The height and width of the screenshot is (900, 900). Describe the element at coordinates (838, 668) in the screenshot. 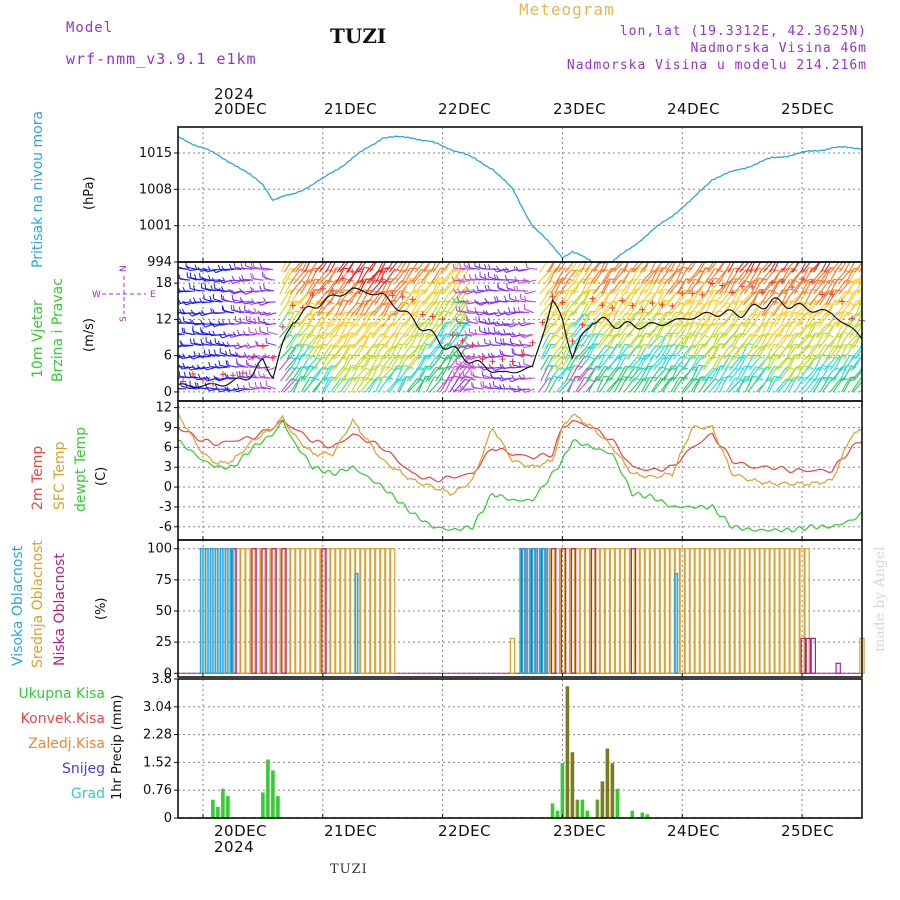

I see `low-cloud-bar` at that location.